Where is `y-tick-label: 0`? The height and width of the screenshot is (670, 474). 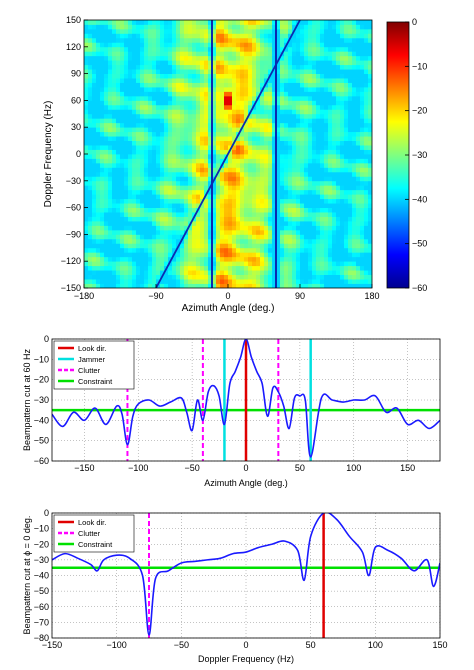
y-tick-label: 0 is located at coordinates (46, 513).